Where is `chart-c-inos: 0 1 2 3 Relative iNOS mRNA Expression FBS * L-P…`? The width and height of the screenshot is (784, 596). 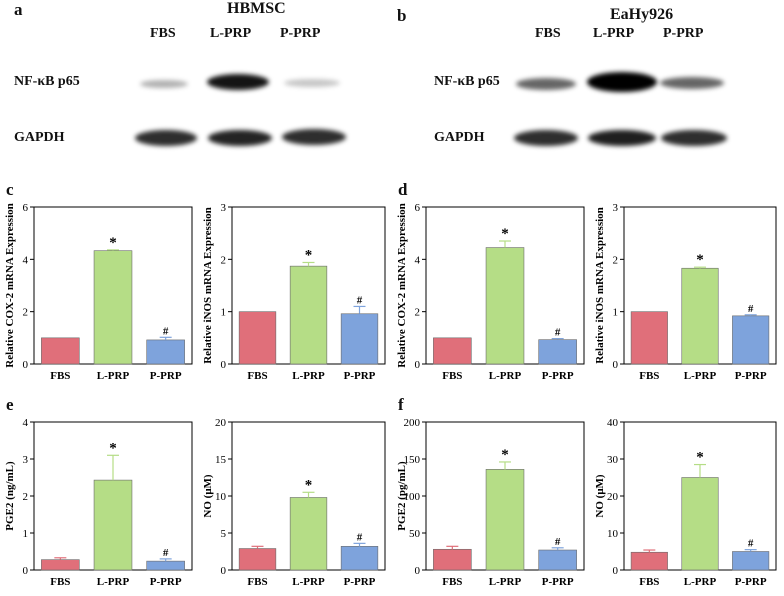
chart-c-inos: 0 1 2 3 Relative iNOS mRNA Expression FBS * L-P… is located at coordinates (294, 292).